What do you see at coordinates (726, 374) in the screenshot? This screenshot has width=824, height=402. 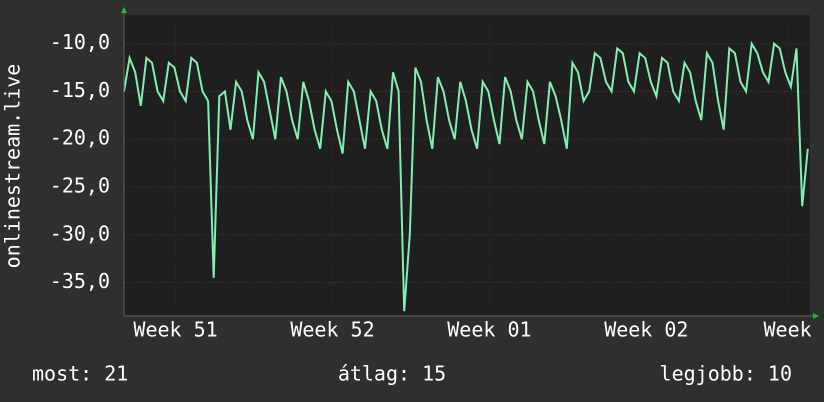 I see `footer-stat: legjobb: 10` at bounding box center [726, 374].